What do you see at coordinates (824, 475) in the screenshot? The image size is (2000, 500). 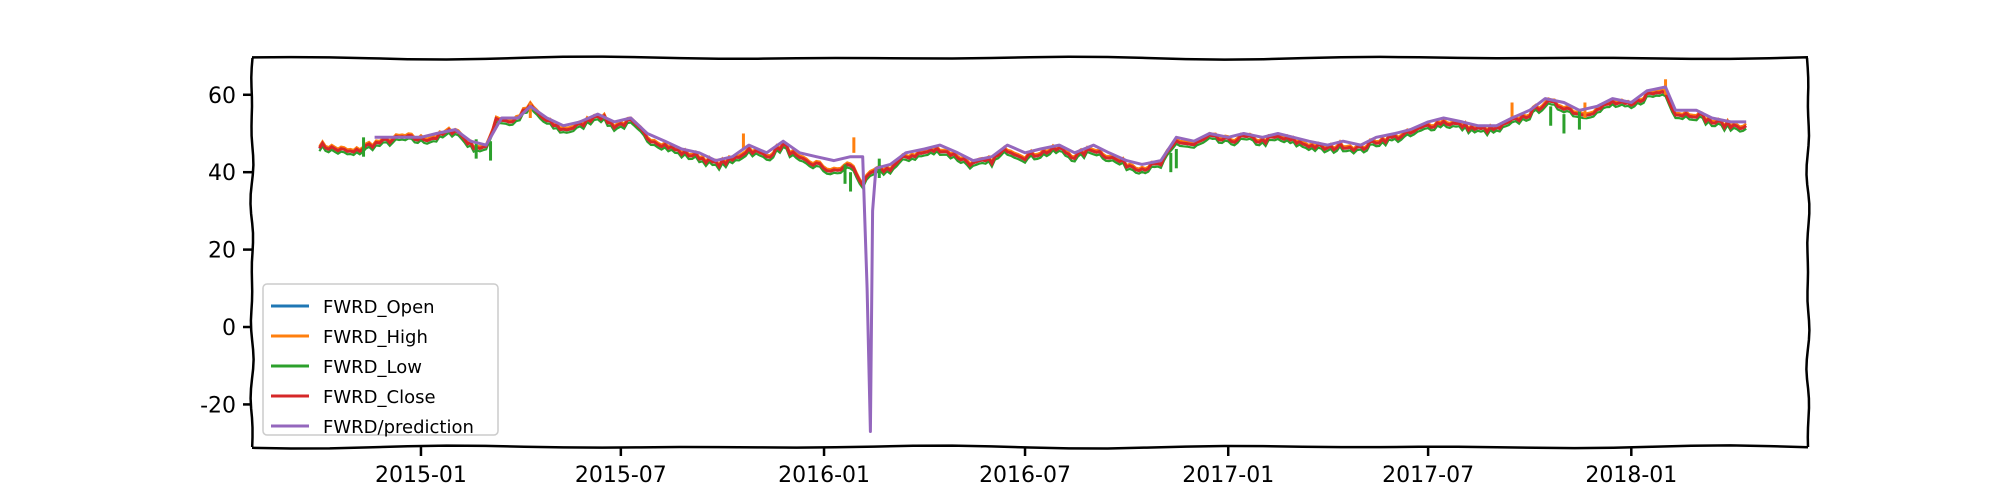 I see `x-tick-label: 2016-01` at bounding box center [824, 475].